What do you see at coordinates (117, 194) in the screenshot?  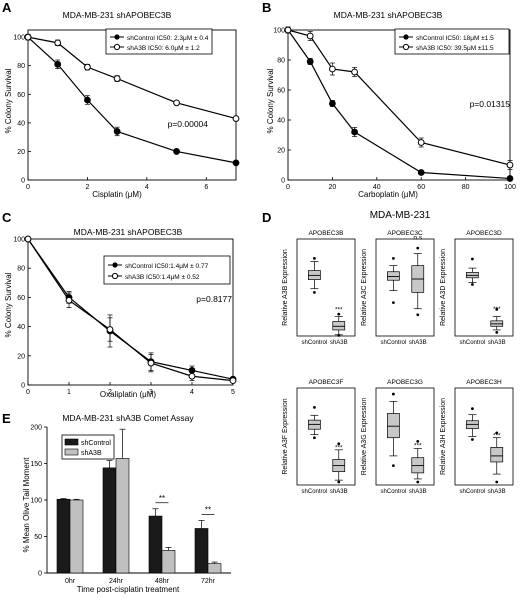 I see `x-axis-label: Cisplatin (μM)` at bounding box center [117, 194].